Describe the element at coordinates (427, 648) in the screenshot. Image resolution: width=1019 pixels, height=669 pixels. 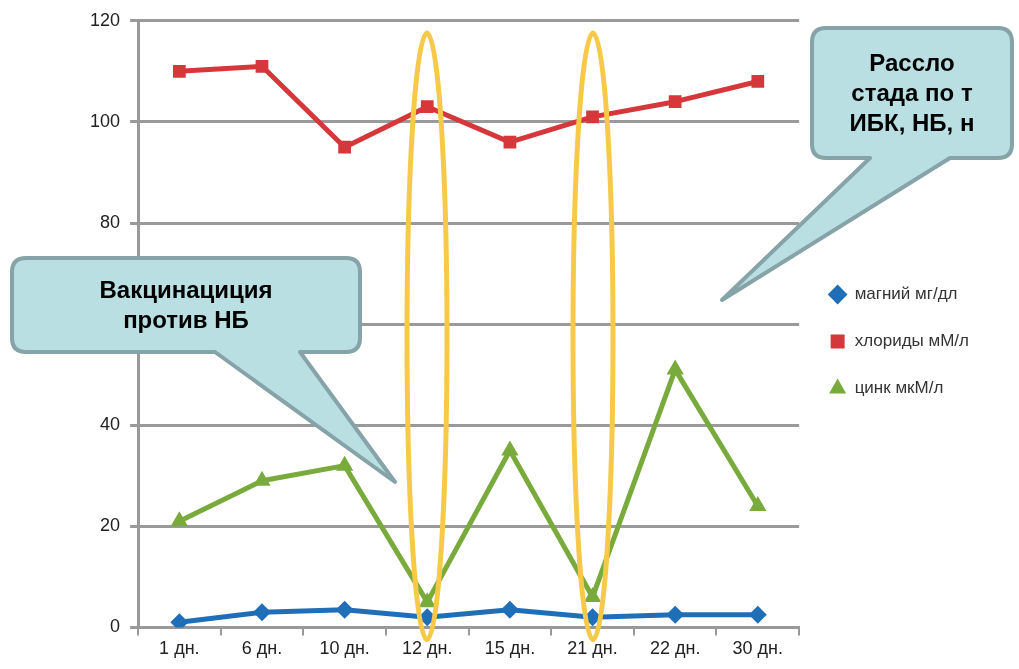
I see `x-tick-label: 12 дн.` at that location.